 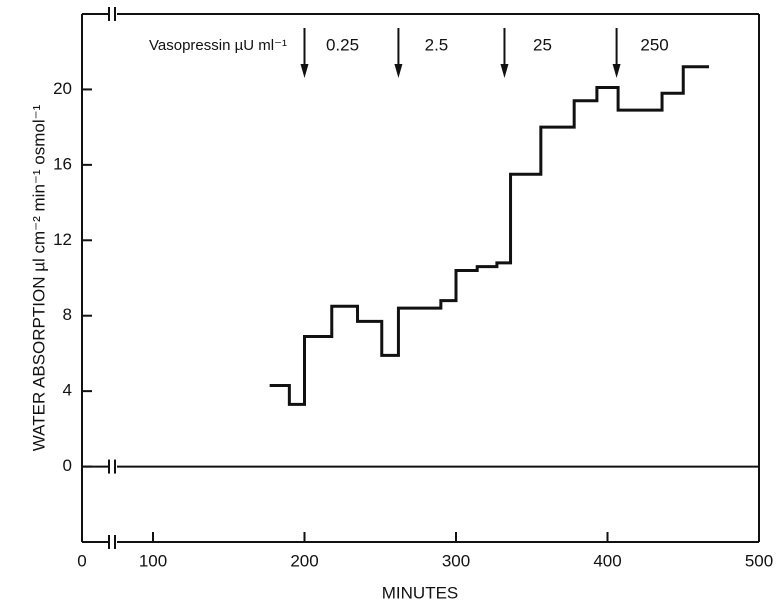 What do you see at coordinates (67, 465) in the screenshot?
I see `y-tick-label: 0` at bounding box center [67, 465].